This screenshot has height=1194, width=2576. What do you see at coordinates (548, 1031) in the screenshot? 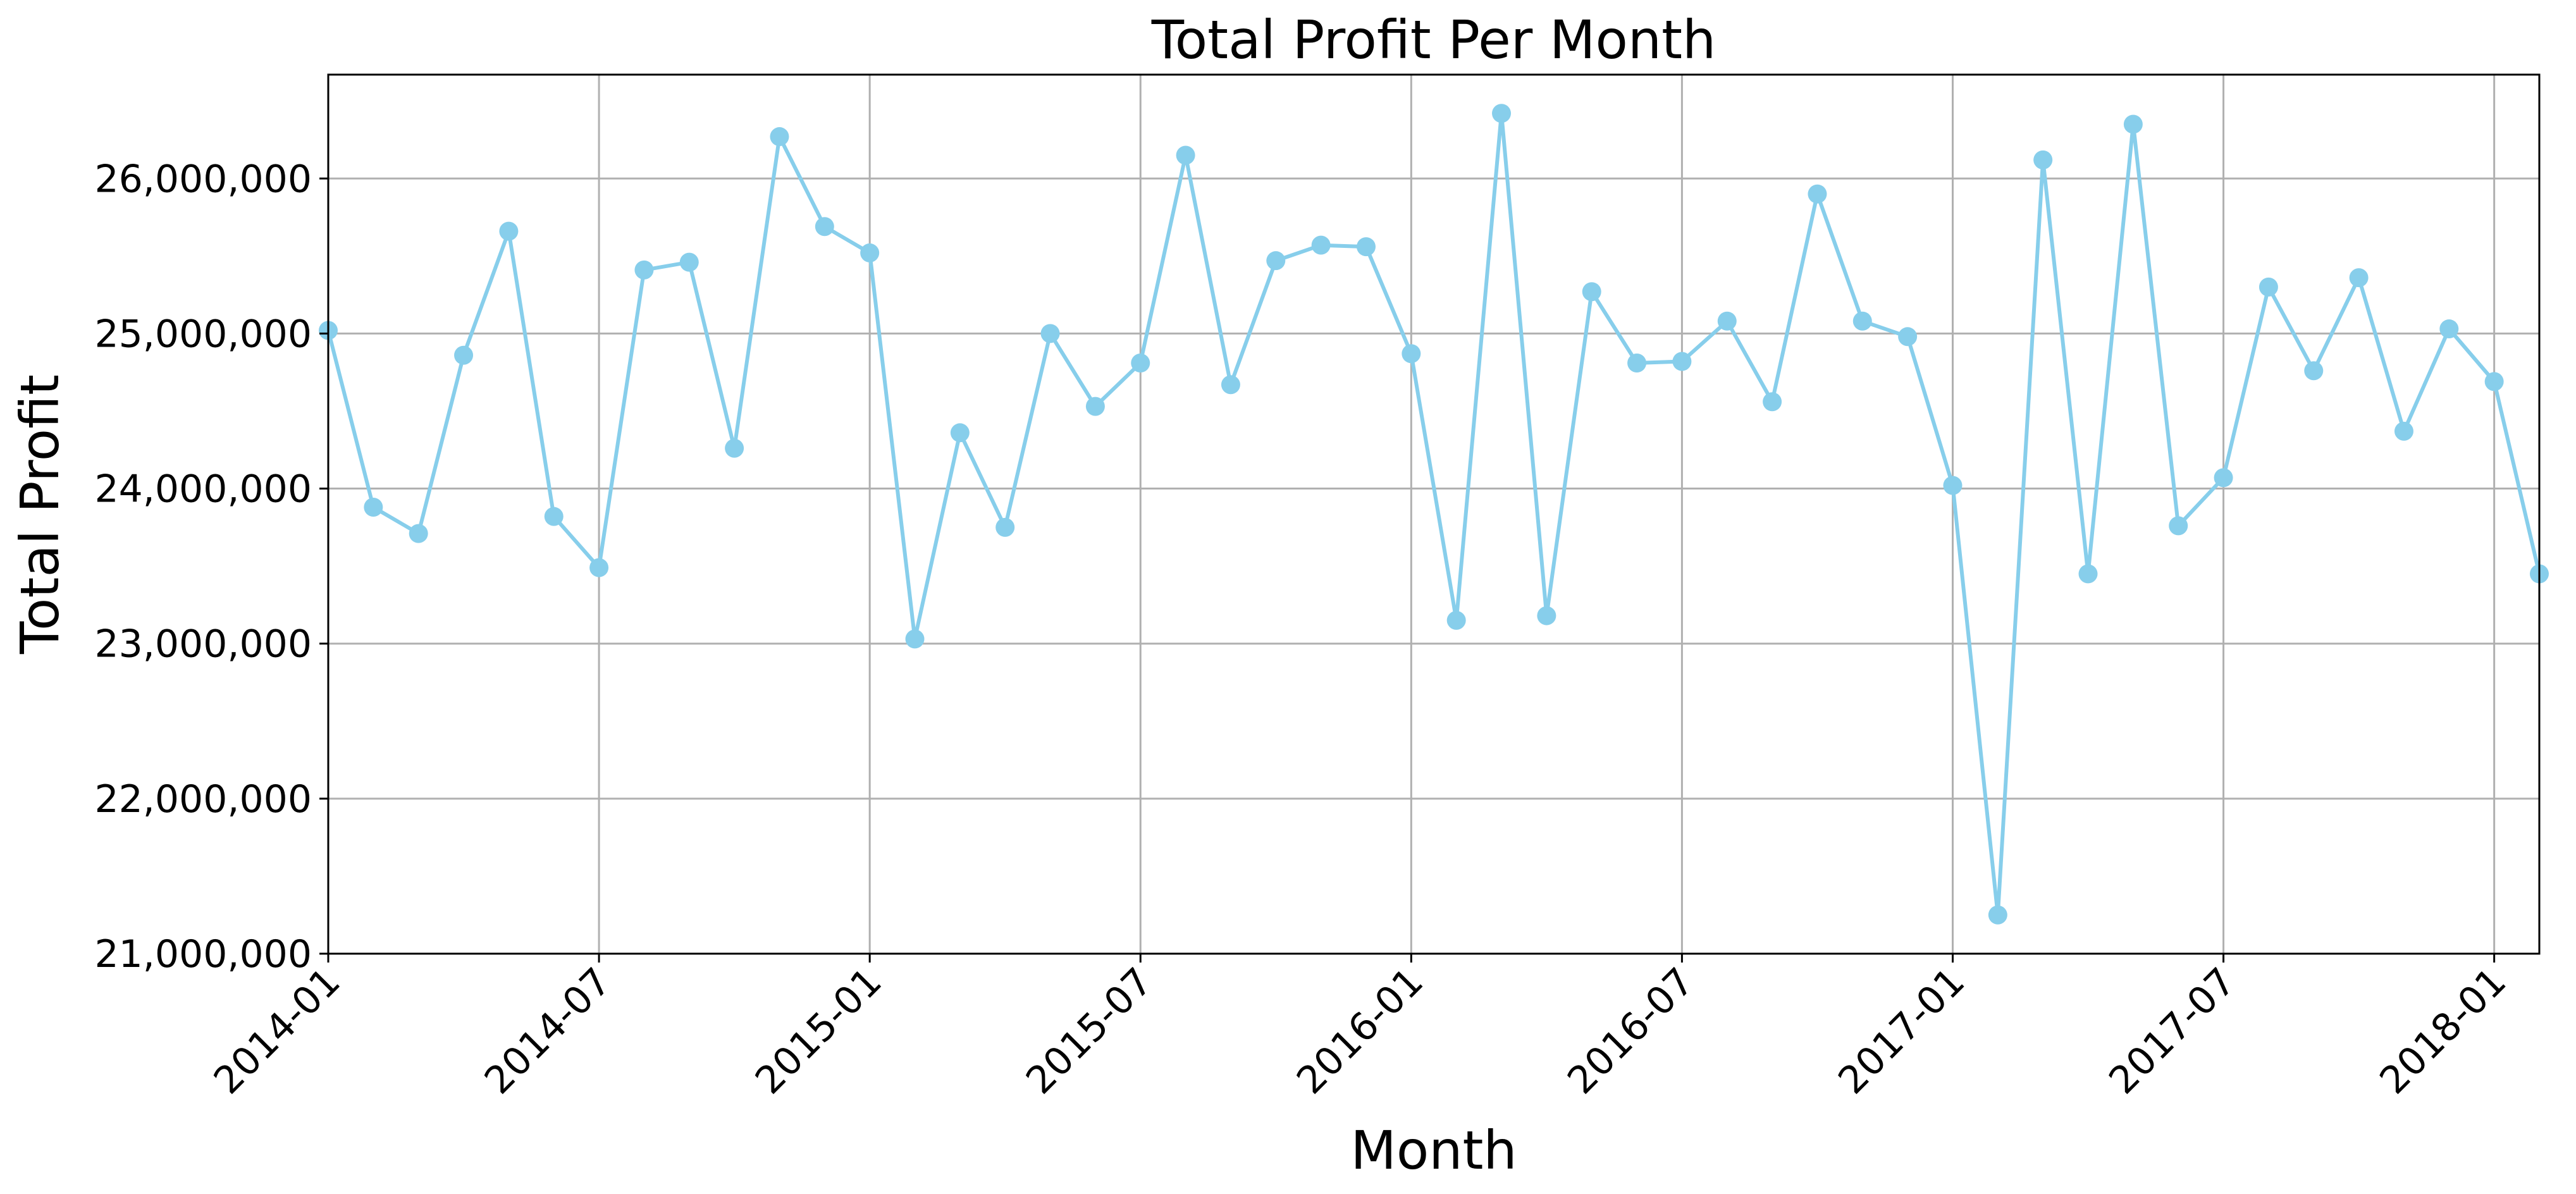
I see `x-tick-label: 2014-07` at bounding box center [548, 1031].